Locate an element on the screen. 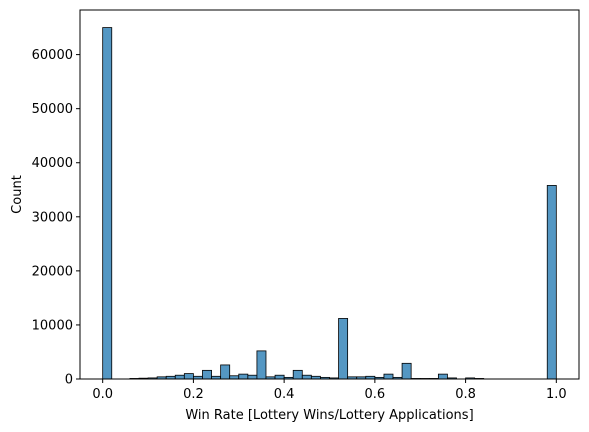 The image size is (589, 432). y-tick-label: 20000 is located at coordinates (52, 271).